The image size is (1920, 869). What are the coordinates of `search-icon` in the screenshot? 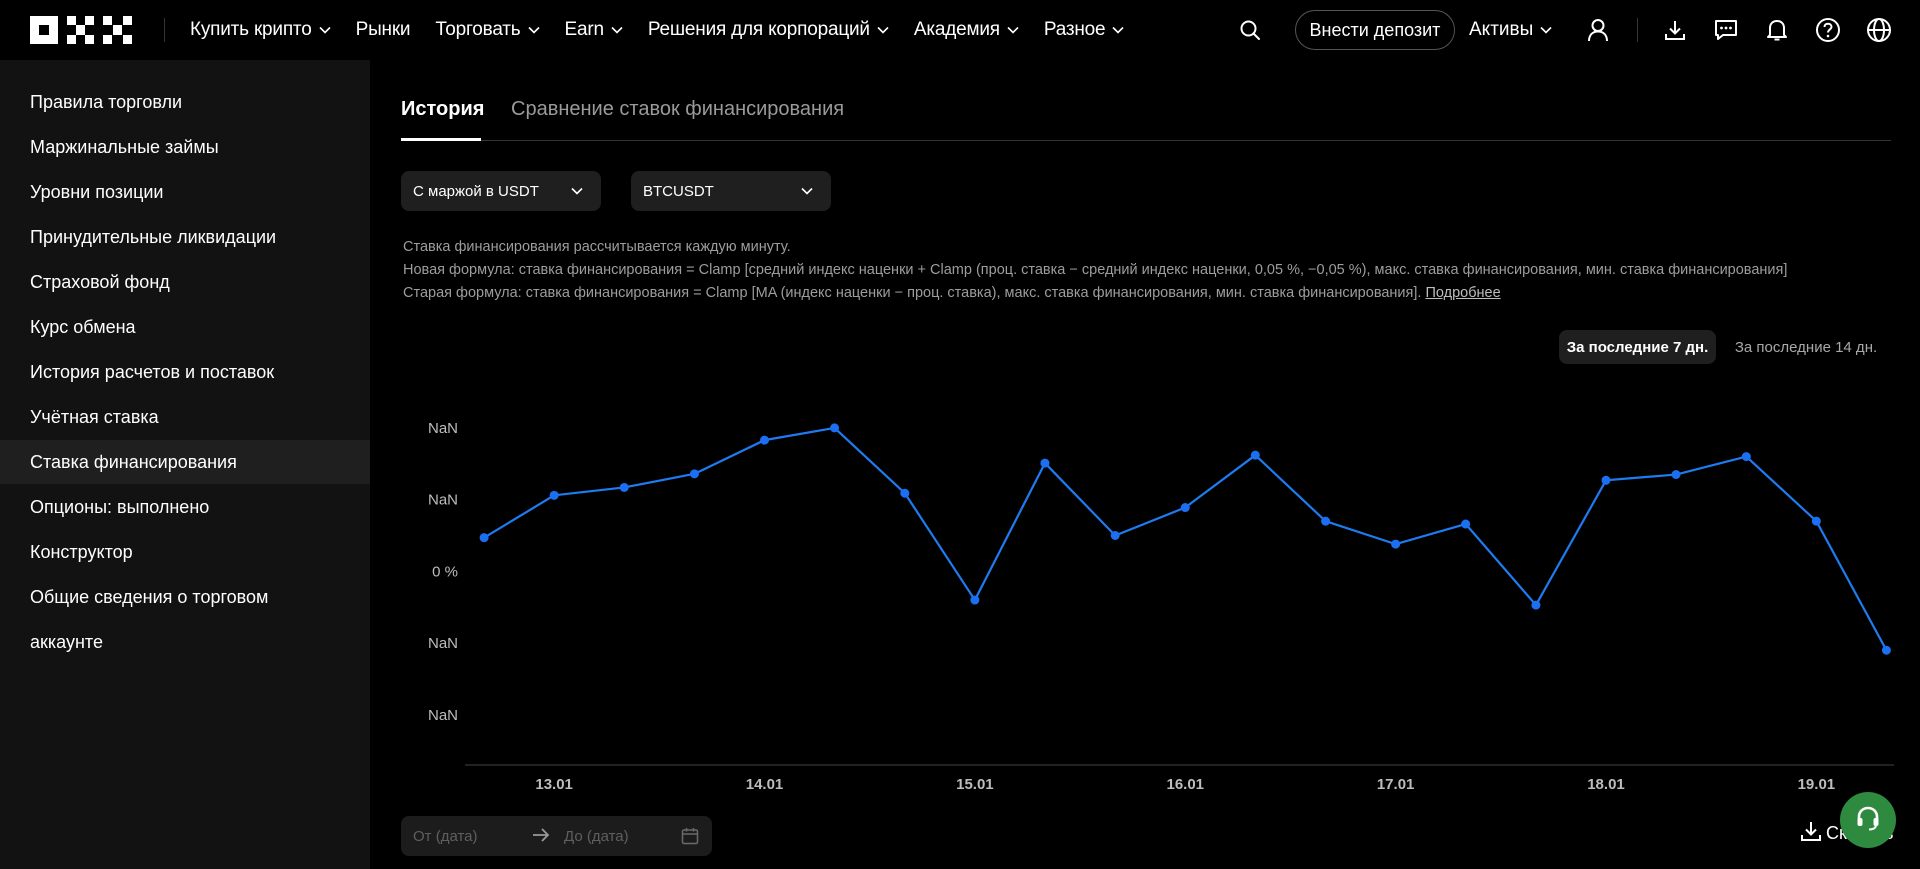 It's located at (1250, 30).